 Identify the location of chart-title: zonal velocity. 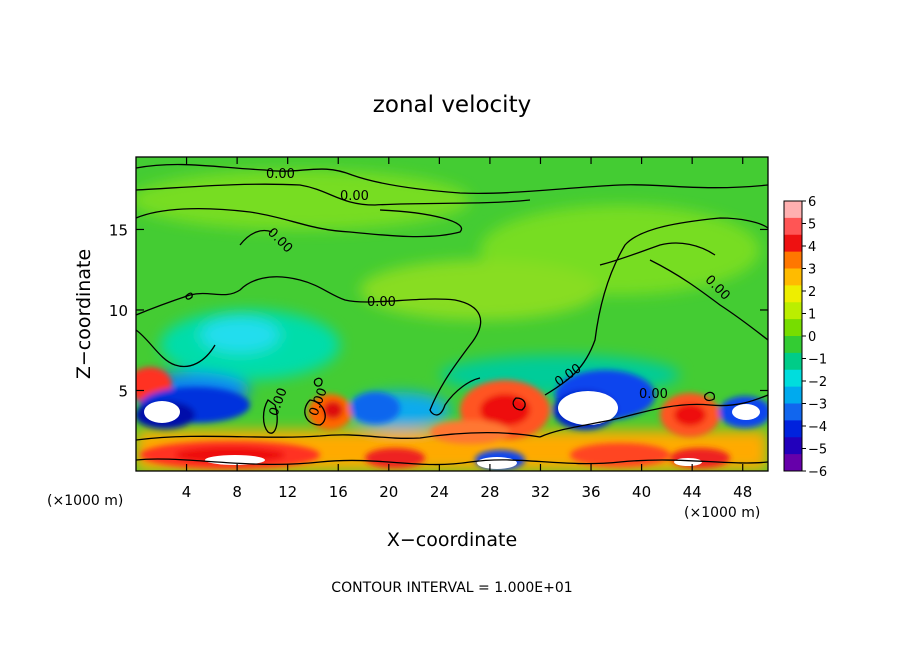
(452, 105).